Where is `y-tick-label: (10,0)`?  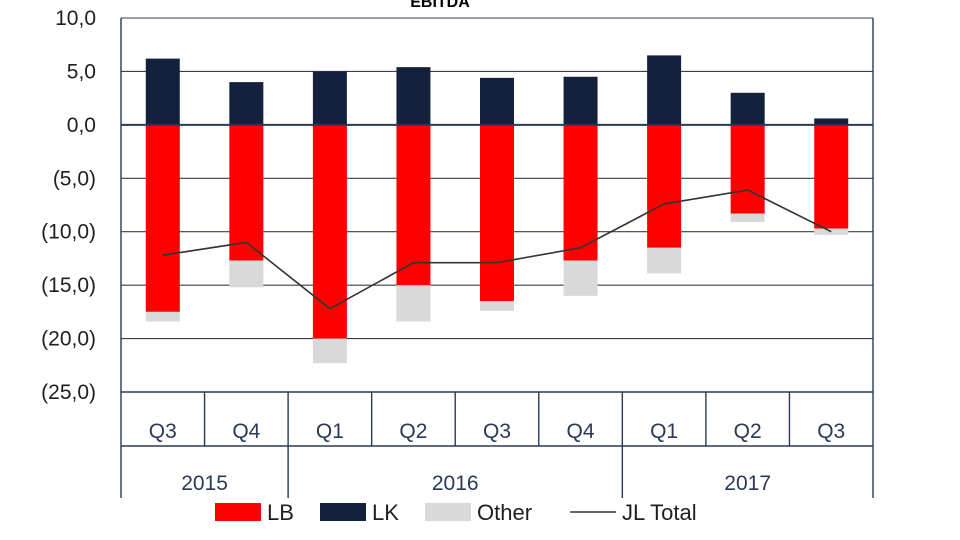 y-tick-label: (10,0) is located at coordinates (68, 232).